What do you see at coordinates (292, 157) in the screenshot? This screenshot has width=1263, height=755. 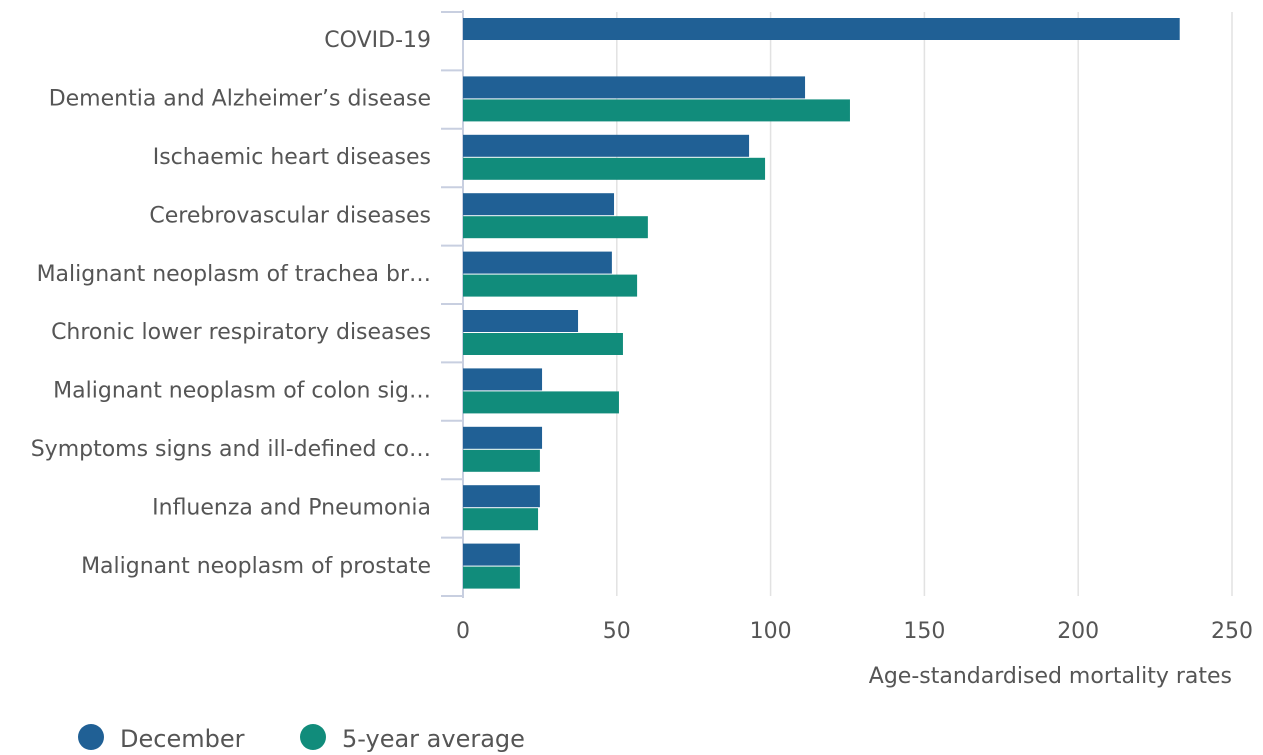 I see `y-tick-label: Ischaemic heart diseases` at bounding box center [292, 157].